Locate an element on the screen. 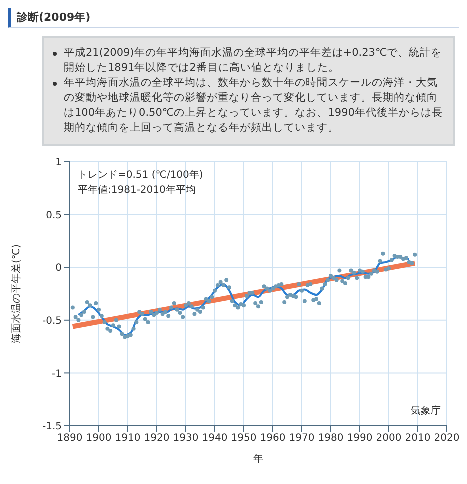 The width and height of the screenshot is (467, 484). x-tick-label: 2020 is located at coordinates (447, 438).